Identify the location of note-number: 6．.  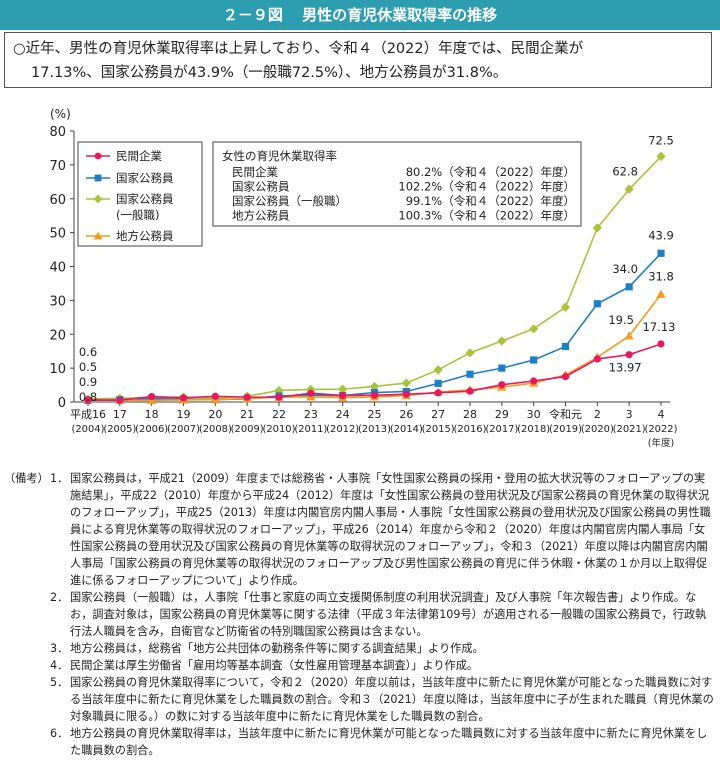
(59, 733).